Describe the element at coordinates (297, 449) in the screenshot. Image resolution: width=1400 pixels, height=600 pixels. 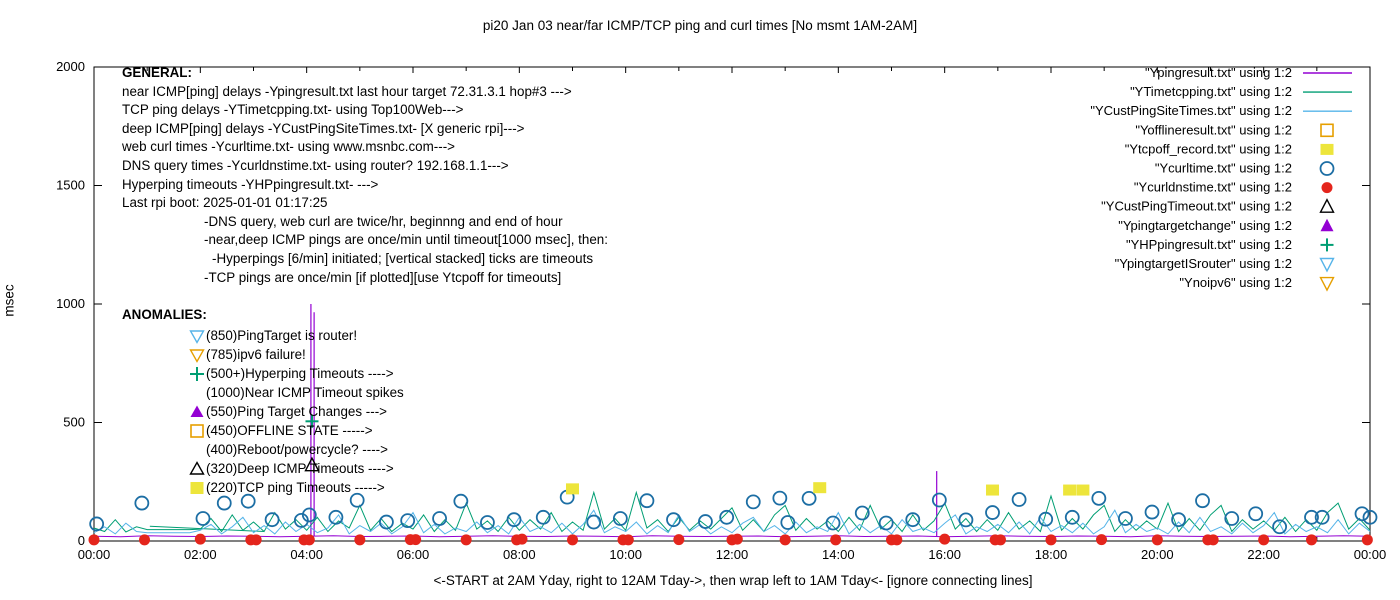
I see `anomaly-text: (400)Reboot/powercycle? ---->` at that location.